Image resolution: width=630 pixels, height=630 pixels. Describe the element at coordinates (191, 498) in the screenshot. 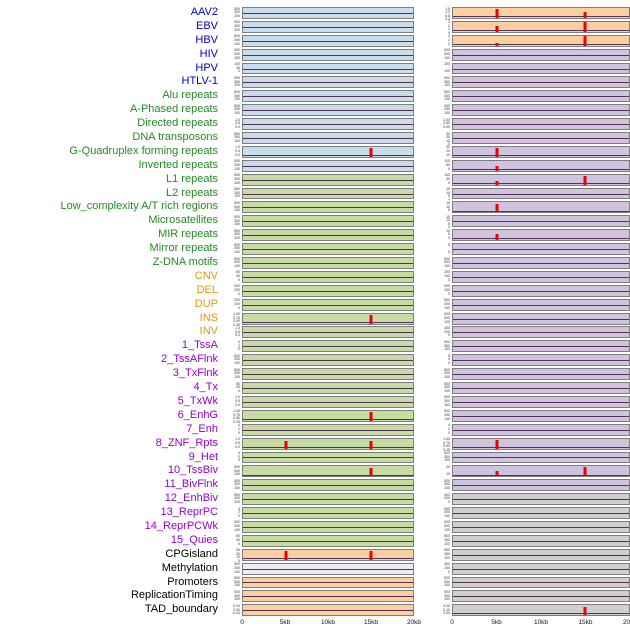

I see `row-label: 12_EnhBiv` at that location.